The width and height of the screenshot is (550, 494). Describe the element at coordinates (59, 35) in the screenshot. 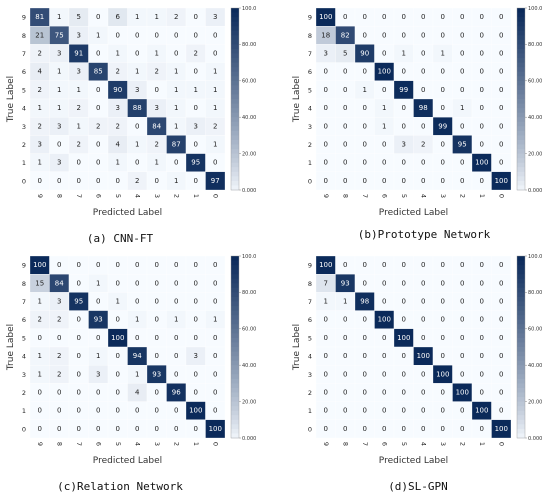

I see `cell-value-label: 75` at that location.